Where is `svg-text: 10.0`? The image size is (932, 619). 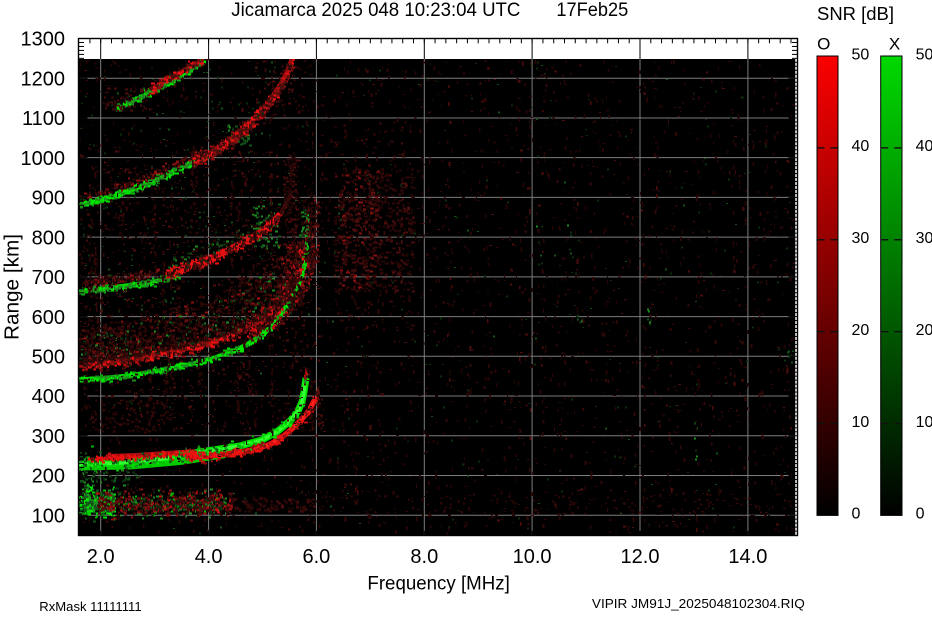 svg-text: 10.0 is located at coordinates (532, 557).